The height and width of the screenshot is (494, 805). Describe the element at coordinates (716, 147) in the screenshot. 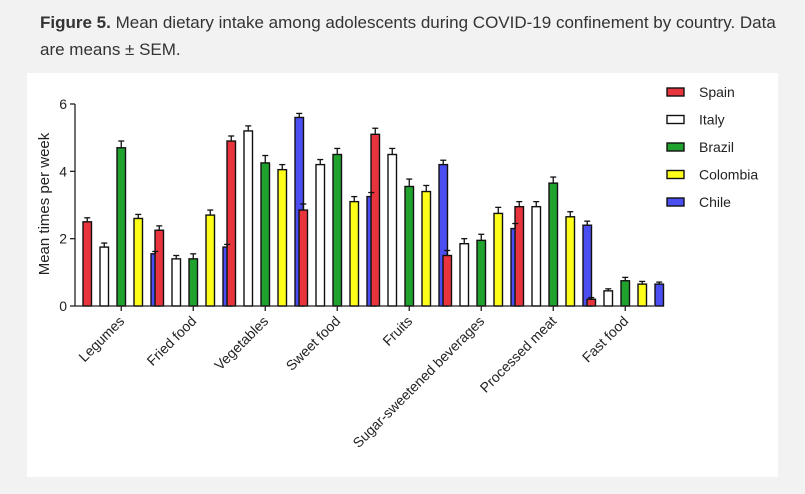

I see `legend-label: Brazil` at that location.